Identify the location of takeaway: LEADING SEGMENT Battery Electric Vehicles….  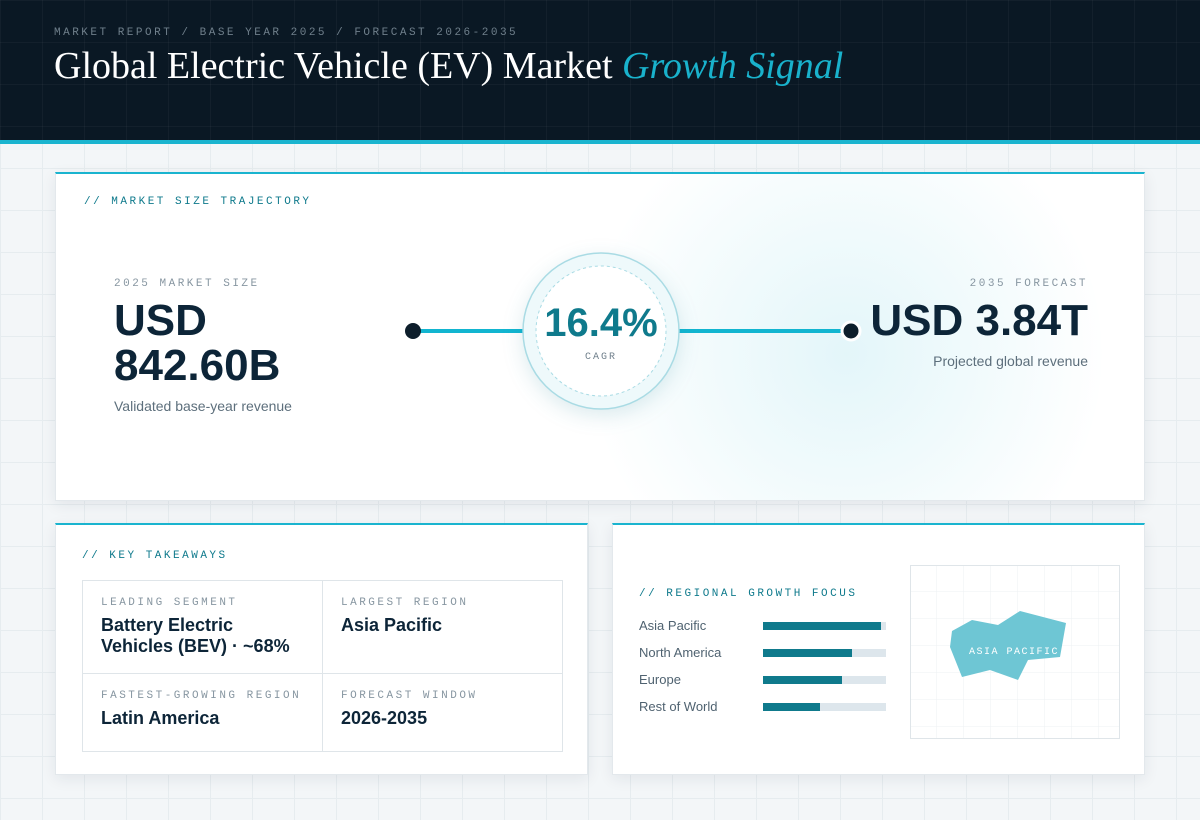
(203, 627).